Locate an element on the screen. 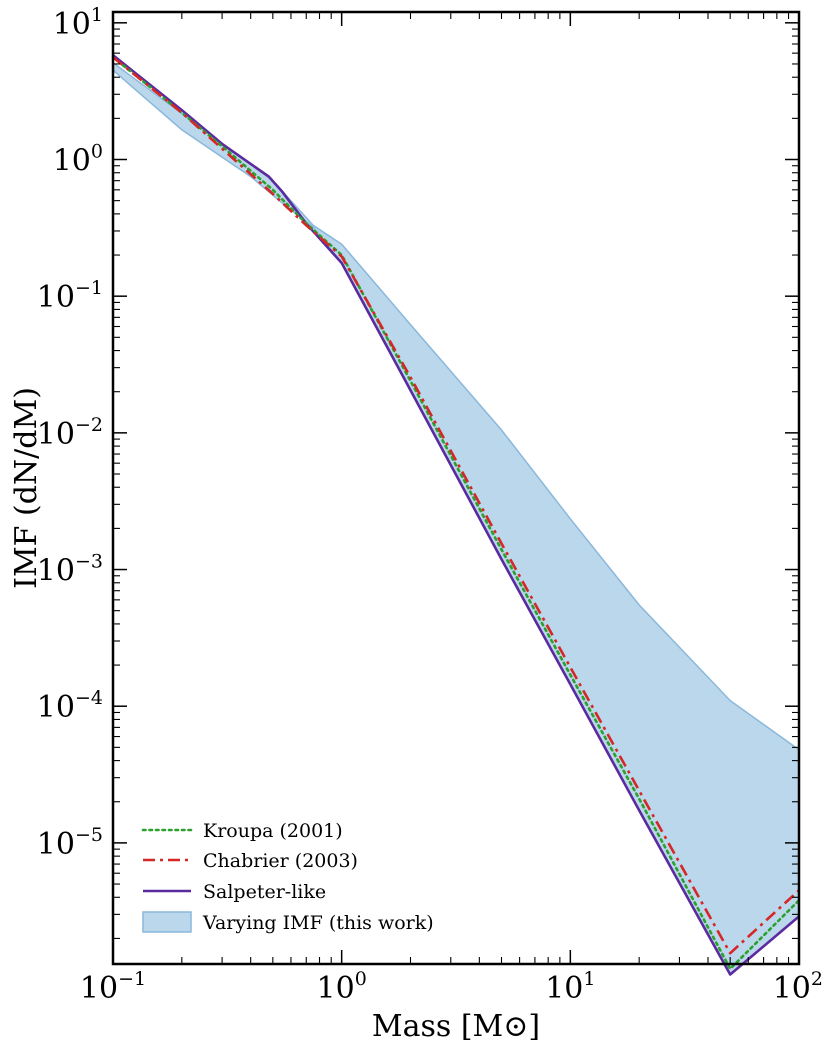  x-axis-label: Mass [M⊙] is located at coordinates (456, 1026).